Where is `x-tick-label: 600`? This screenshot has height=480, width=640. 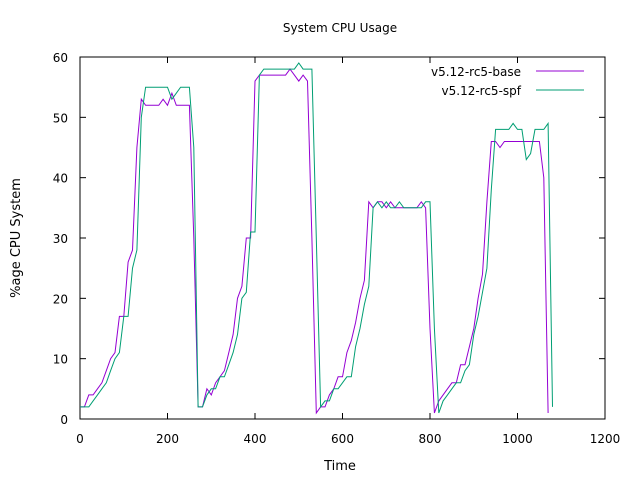
x-tick-label: 600 is located at coordinates (342, 439).